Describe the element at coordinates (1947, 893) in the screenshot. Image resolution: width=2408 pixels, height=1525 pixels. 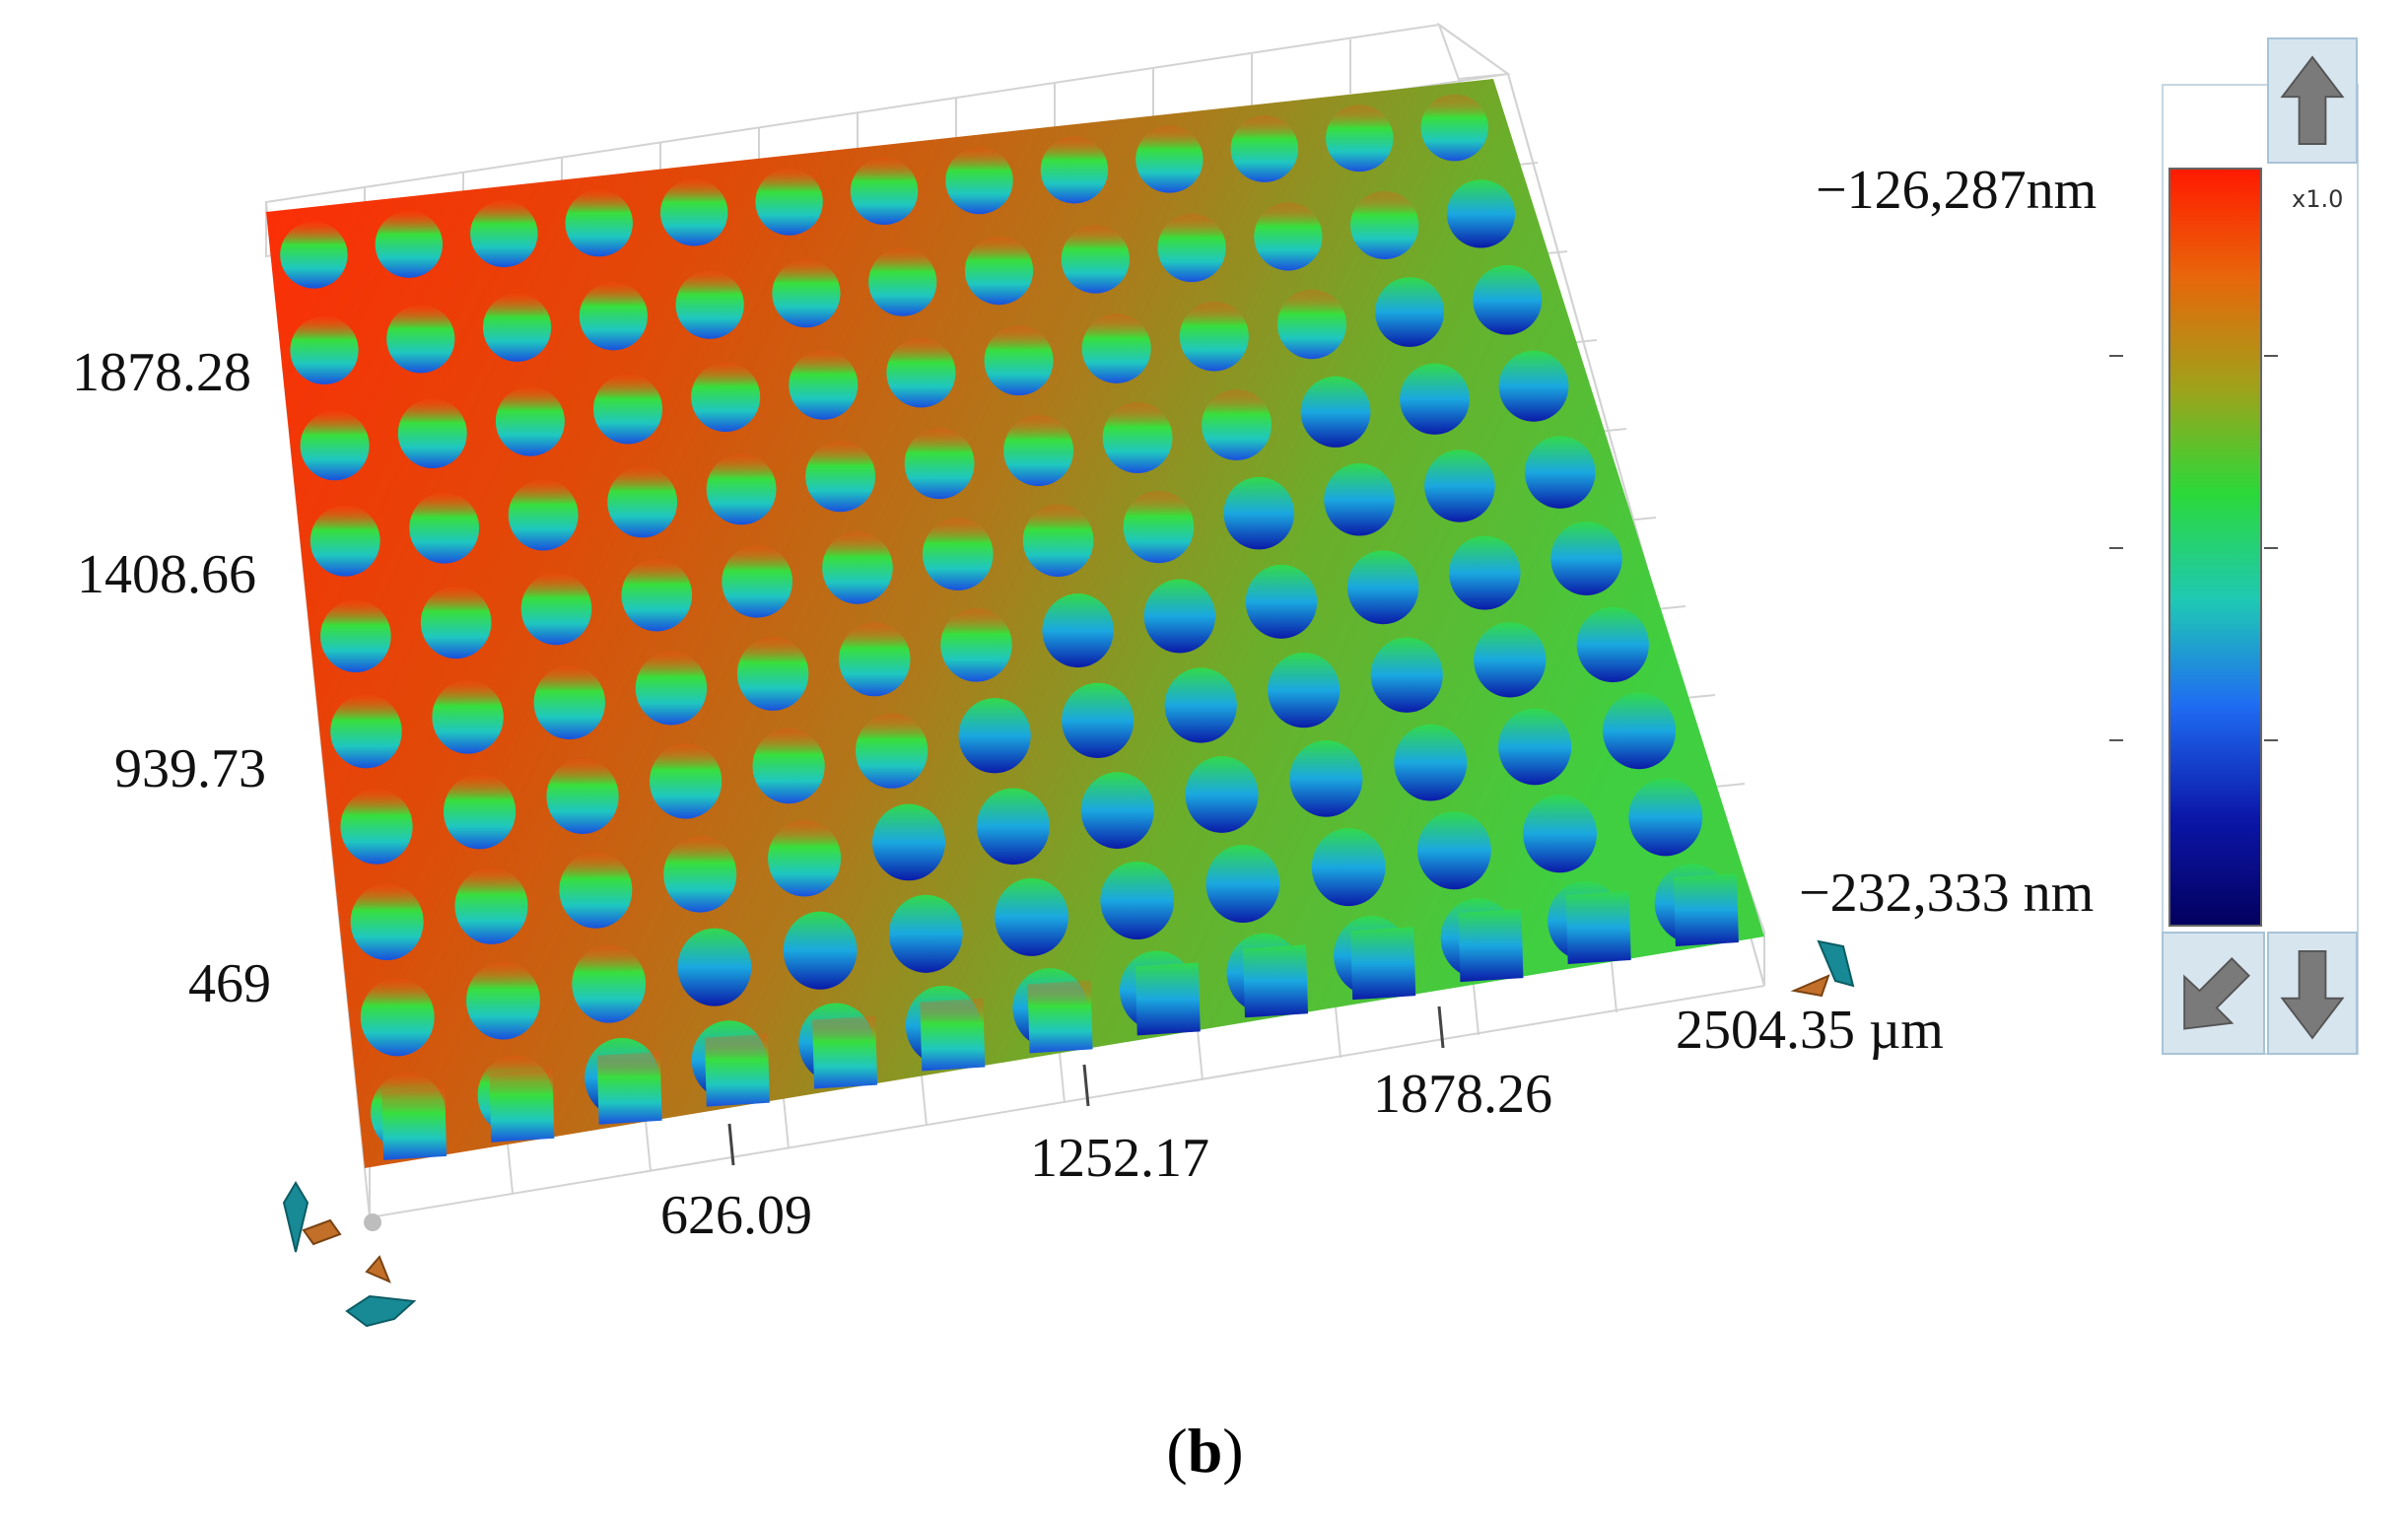
I see `color-scale-min-label: −232,333 nm` at that location.